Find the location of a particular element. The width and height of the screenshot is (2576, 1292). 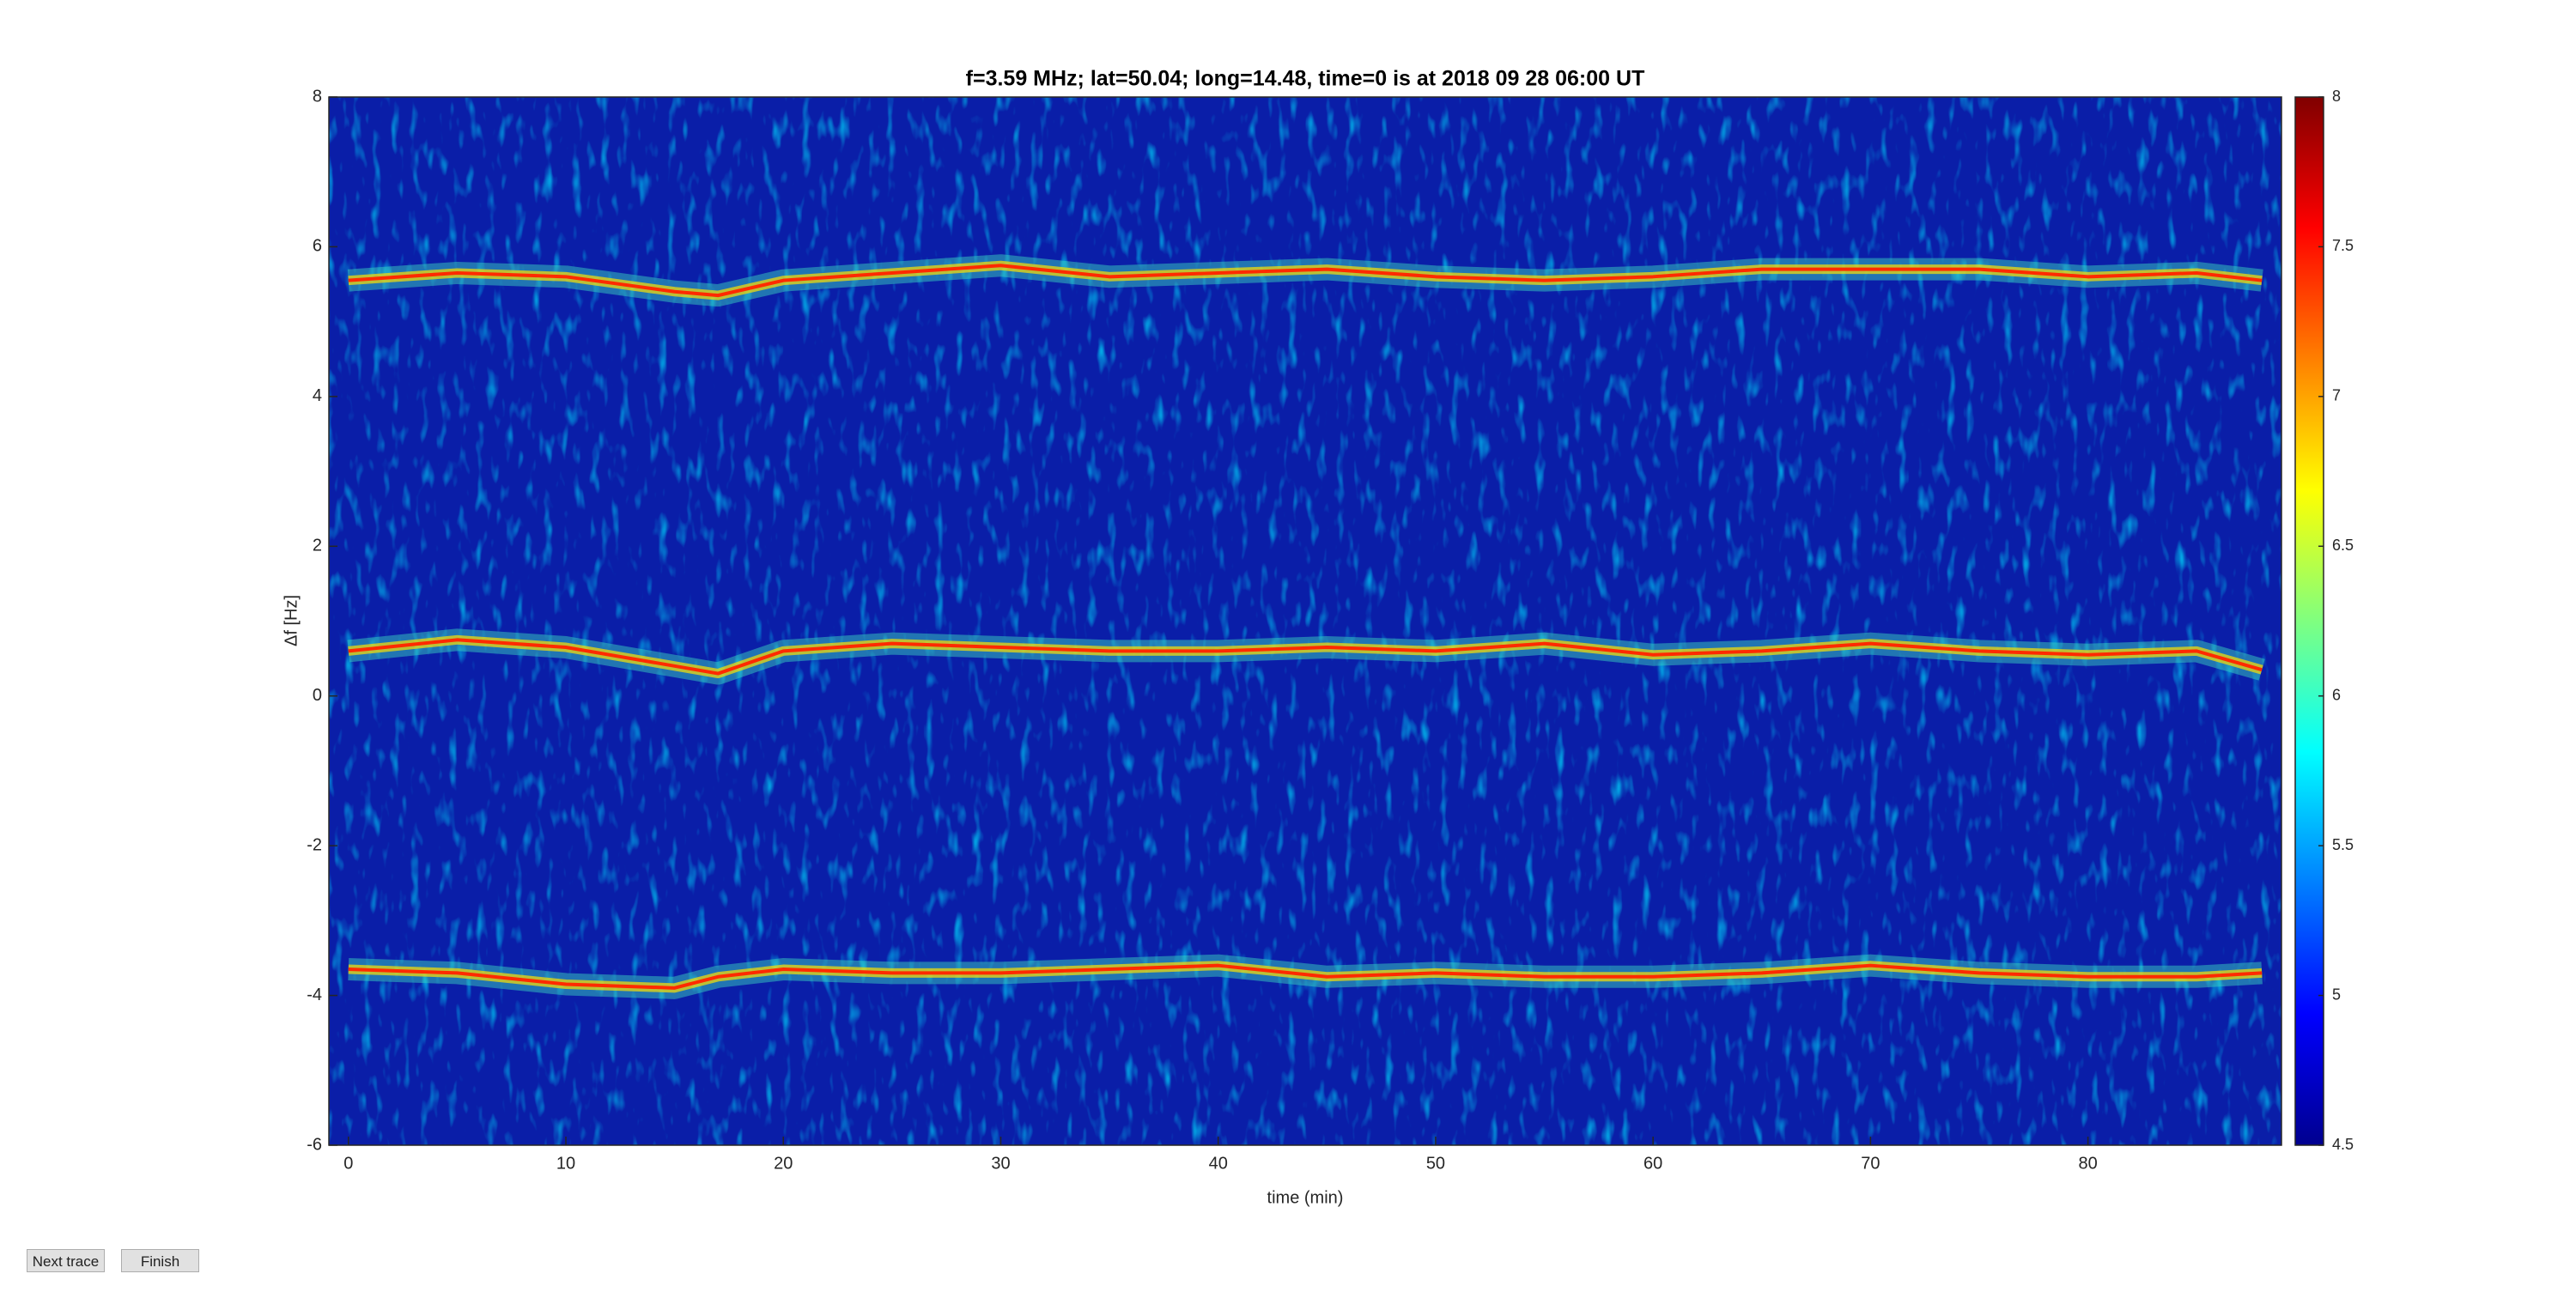

finish-button: Finish is located at coordinates (160, 1260).